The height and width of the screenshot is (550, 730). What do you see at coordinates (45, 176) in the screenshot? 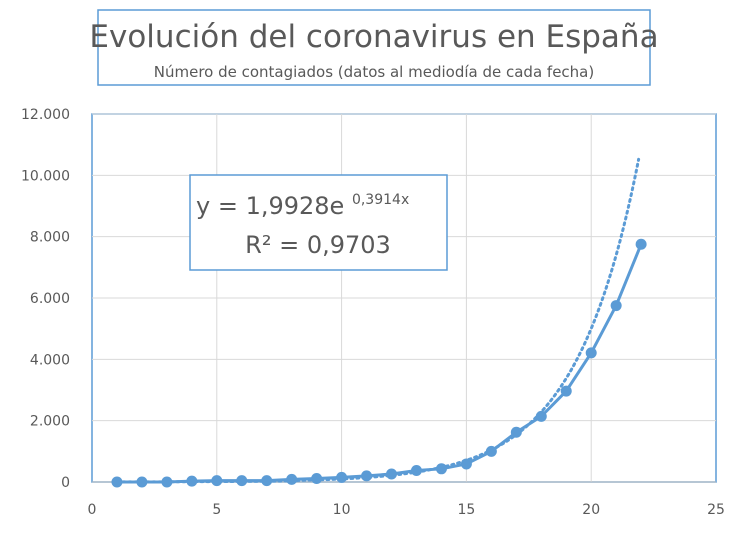
I see `y-tick-label: 10.000` at bounding box center [45, 176].